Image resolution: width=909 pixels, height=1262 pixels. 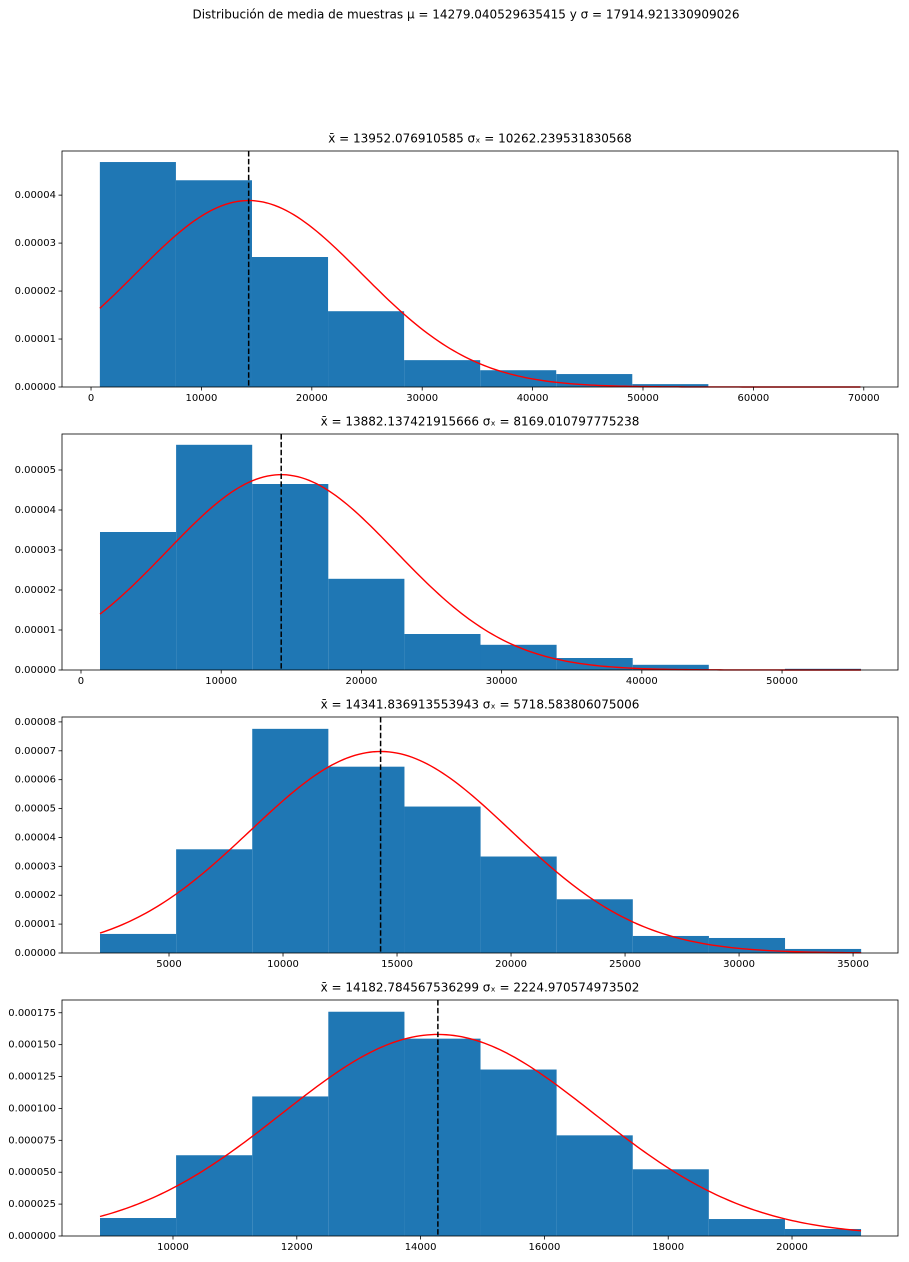 I want to click on x-tick-label: 0, so click(x=91, y=398).